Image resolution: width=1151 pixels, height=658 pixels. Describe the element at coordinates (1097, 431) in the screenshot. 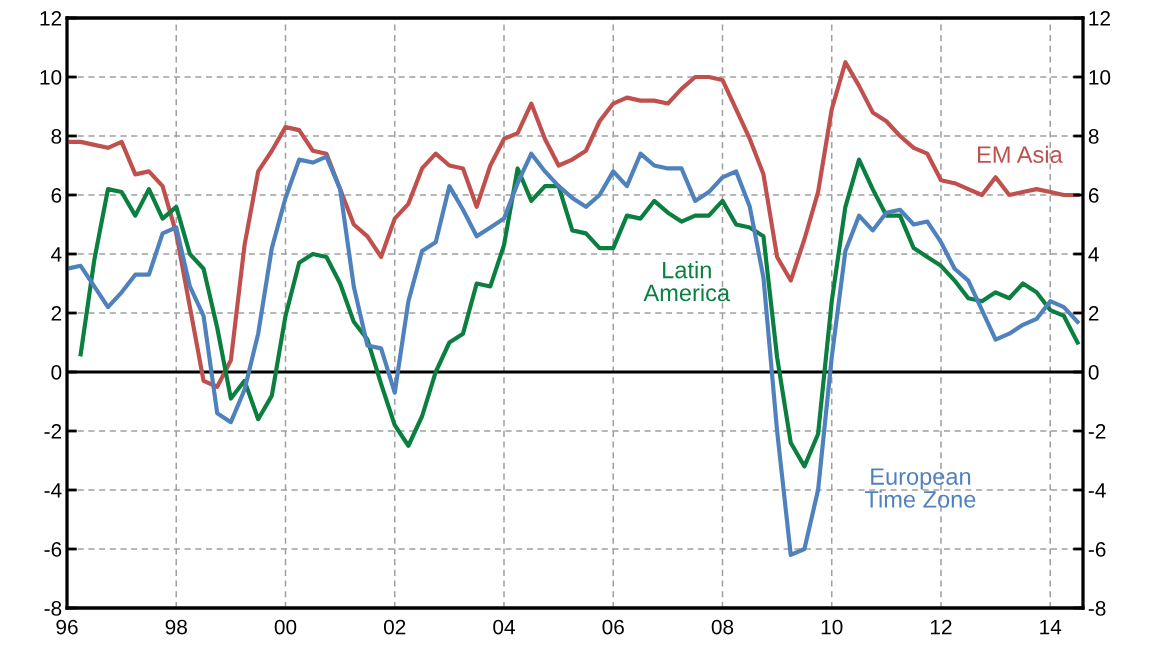

I see `y2-tick-label: -2` at that location.